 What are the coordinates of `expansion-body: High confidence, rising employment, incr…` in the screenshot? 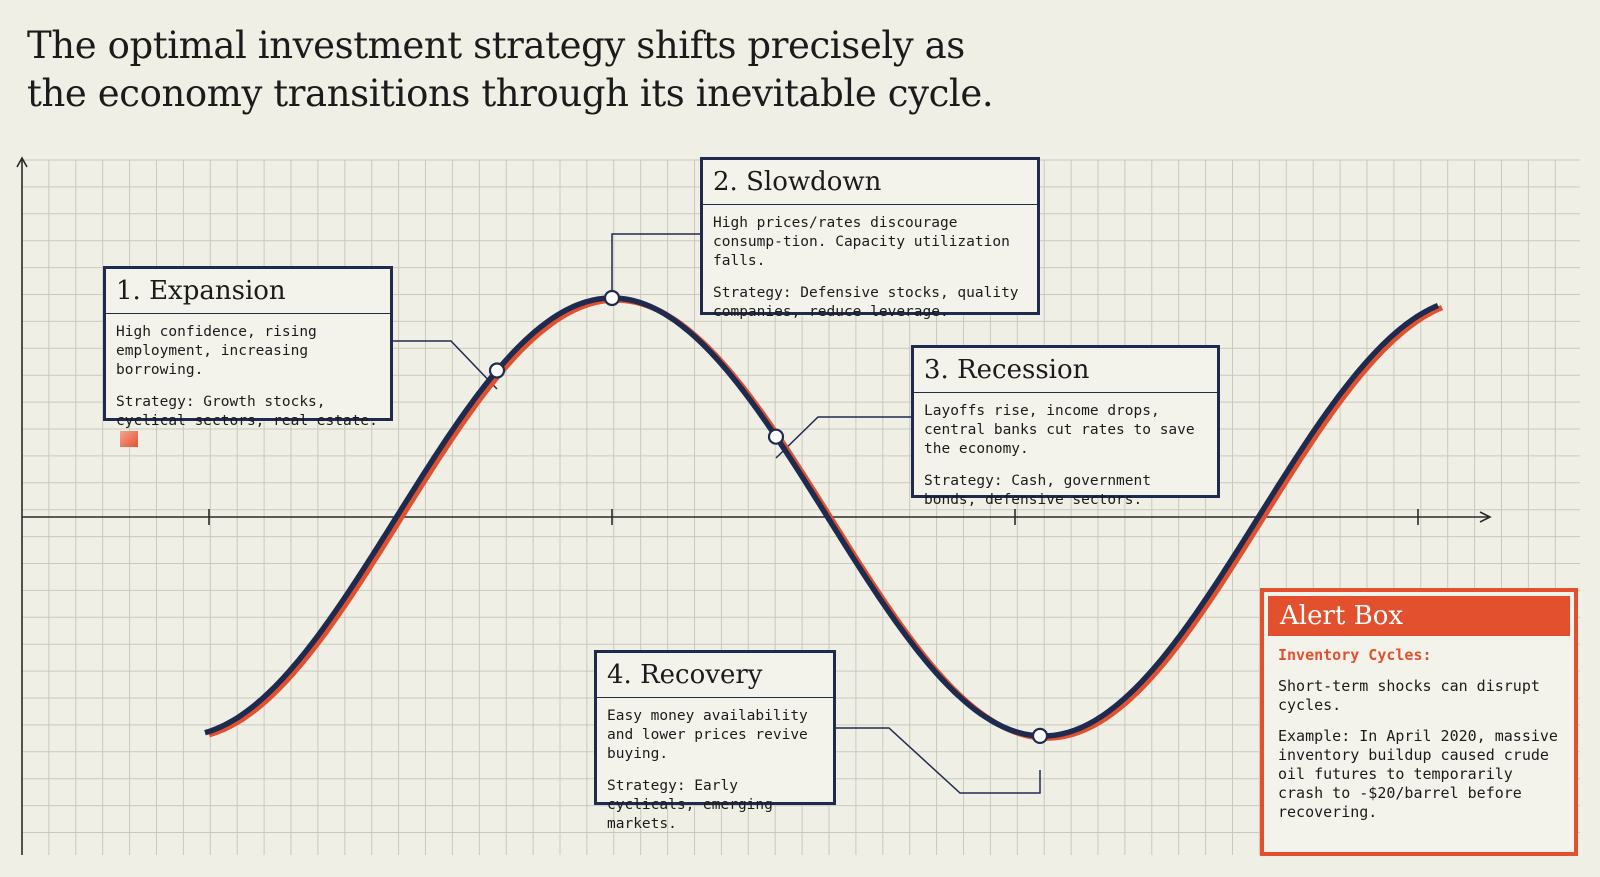 It's located at (248, 382).